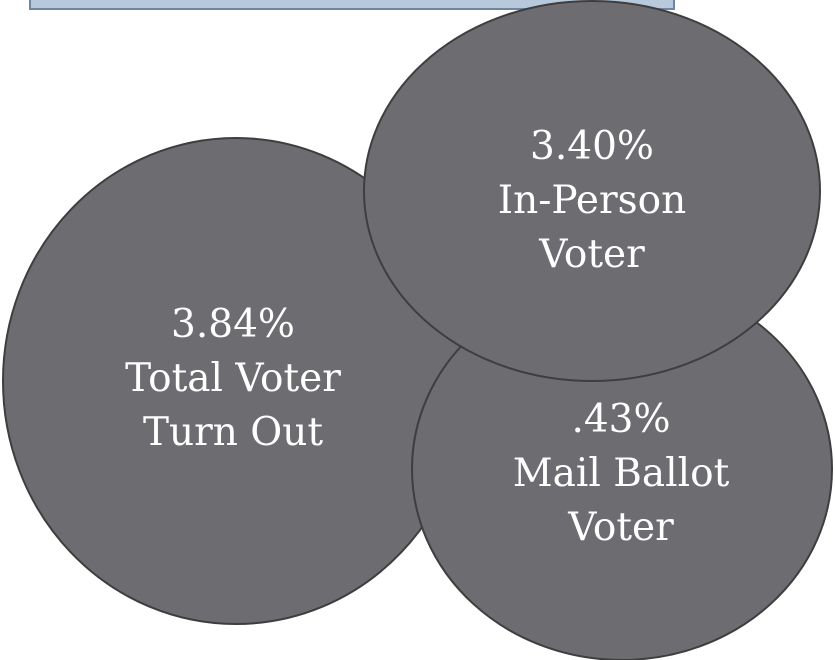  I want to click on in-person-value: 3.40%, so click(592, 146).